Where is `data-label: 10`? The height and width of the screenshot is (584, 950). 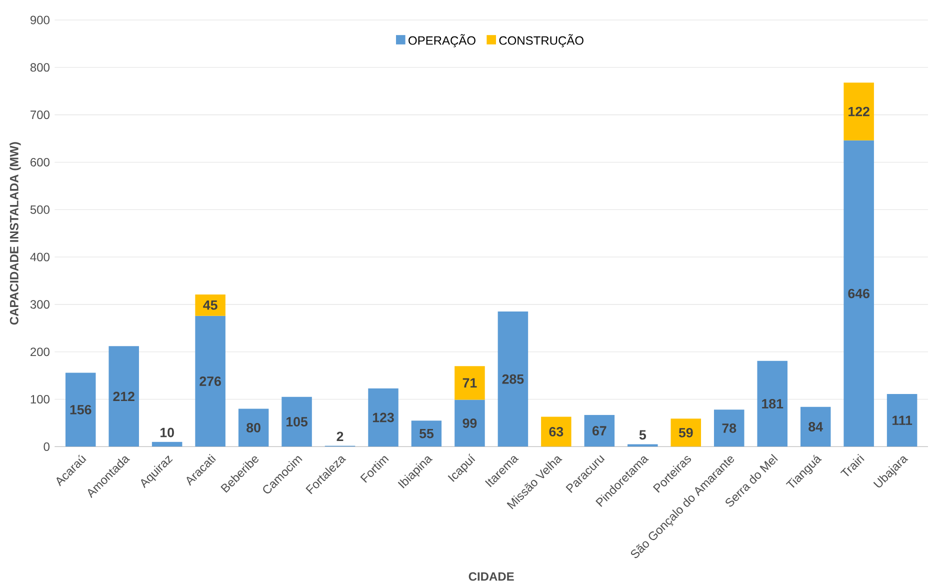
data-label: 10 is located at coordinates (167, 433).